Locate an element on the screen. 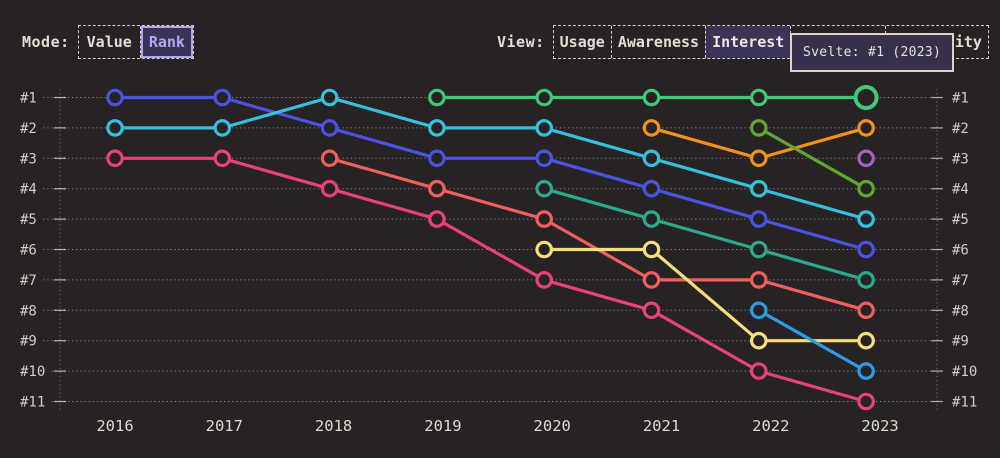 The height and width of the screenshot is (458, 1000). y-axis-label-right: #5 is located at coordinates (960, 220).